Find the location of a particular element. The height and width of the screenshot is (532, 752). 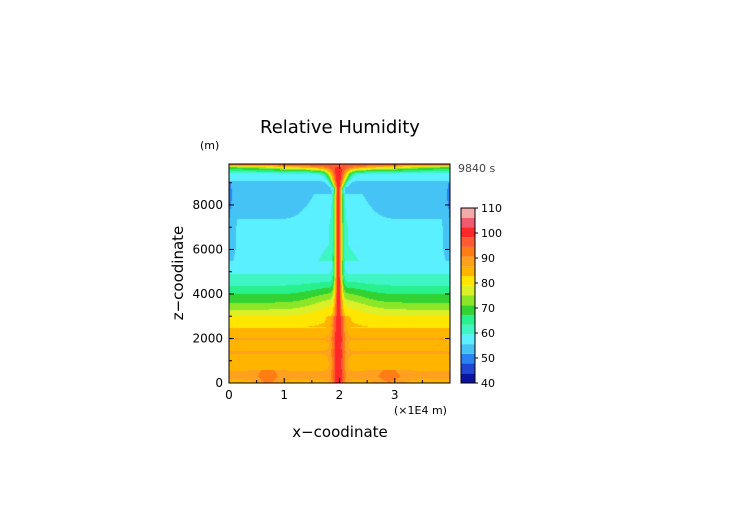

colorbar-label: 50 is located at coordinates (488, 358).